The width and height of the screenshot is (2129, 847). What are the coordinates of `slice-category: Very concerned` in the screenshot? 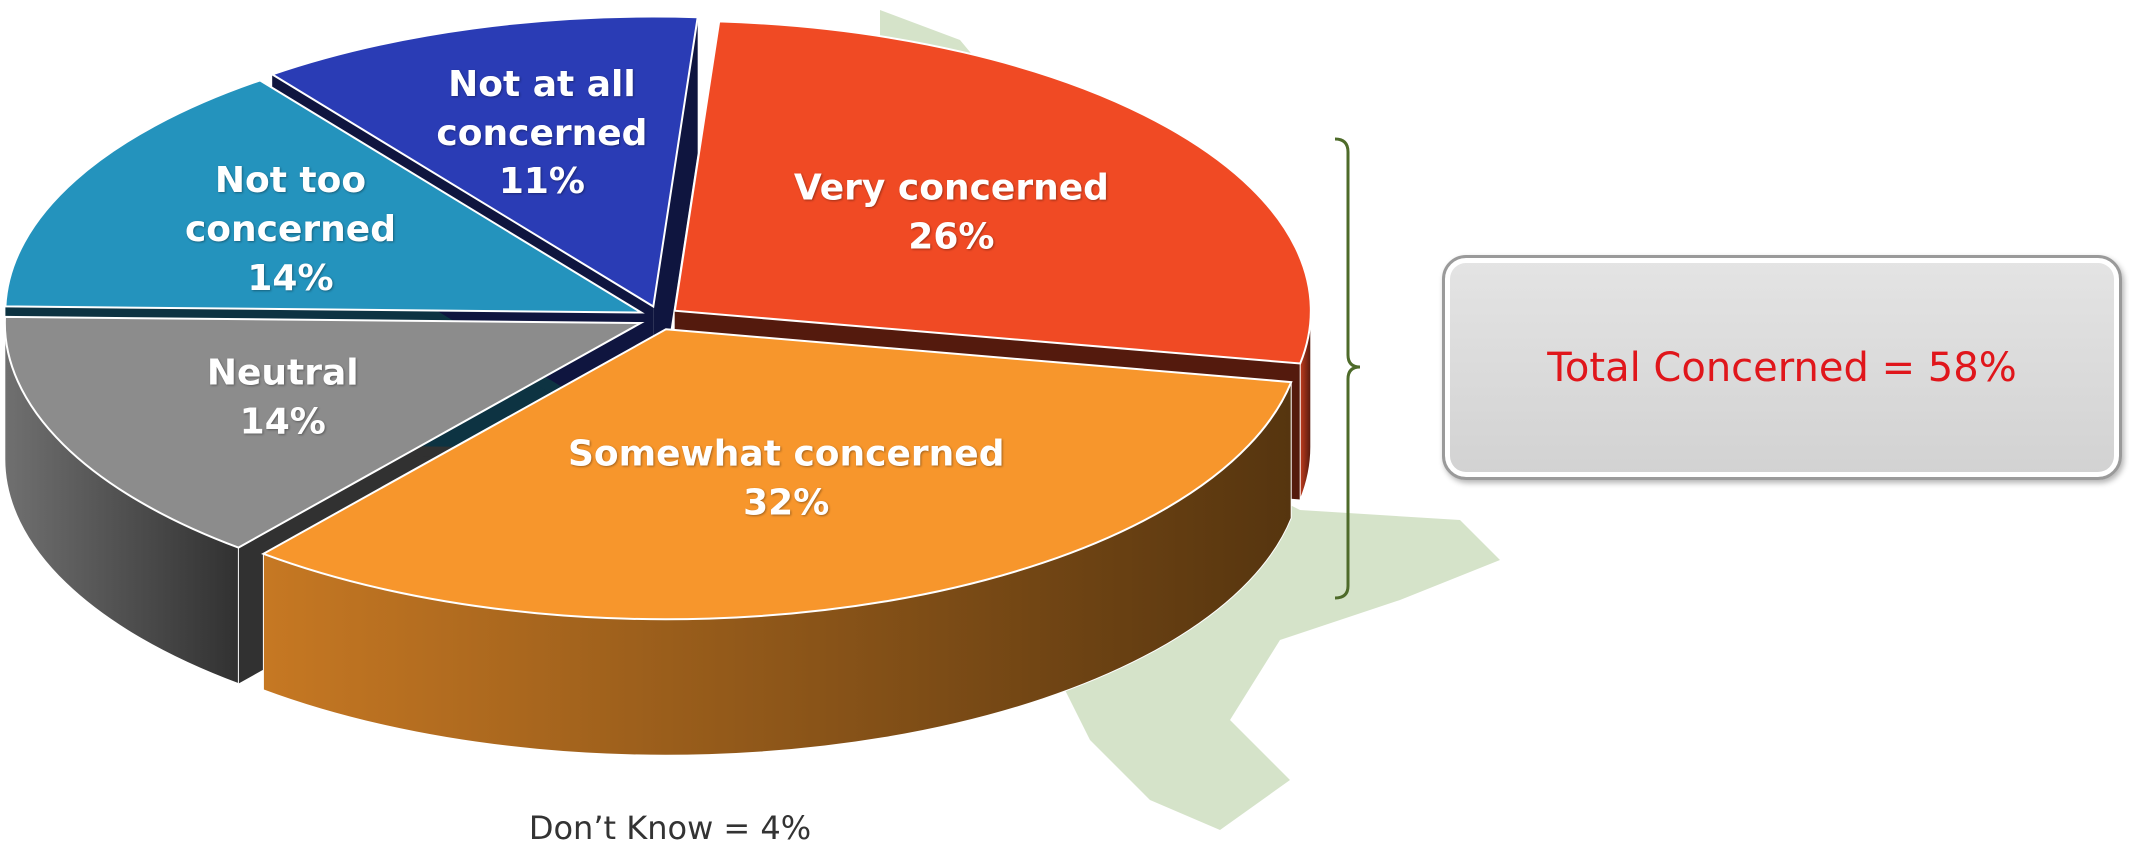 It's located at (951, 188).